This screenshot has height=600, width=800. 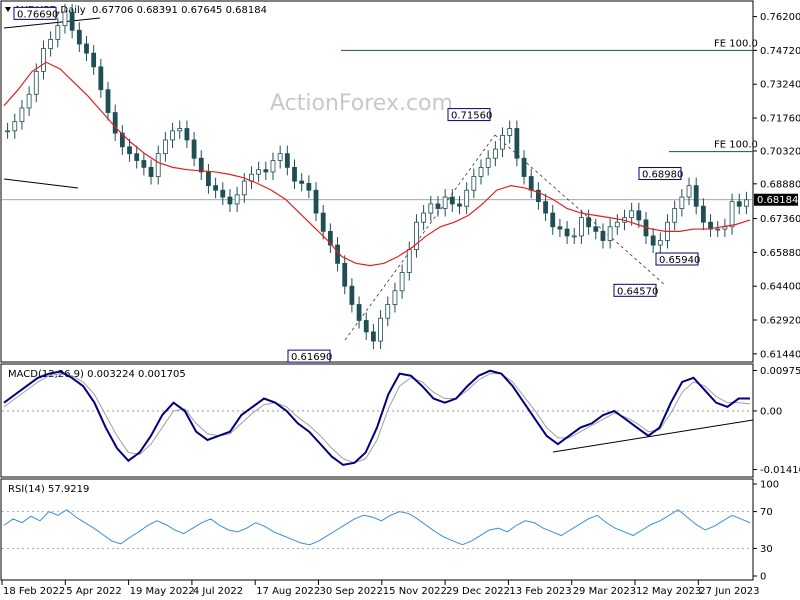 I want to click on macd-title: MACD(12,26,9) 0.003224 0.001705, so click(x=97, y=374).